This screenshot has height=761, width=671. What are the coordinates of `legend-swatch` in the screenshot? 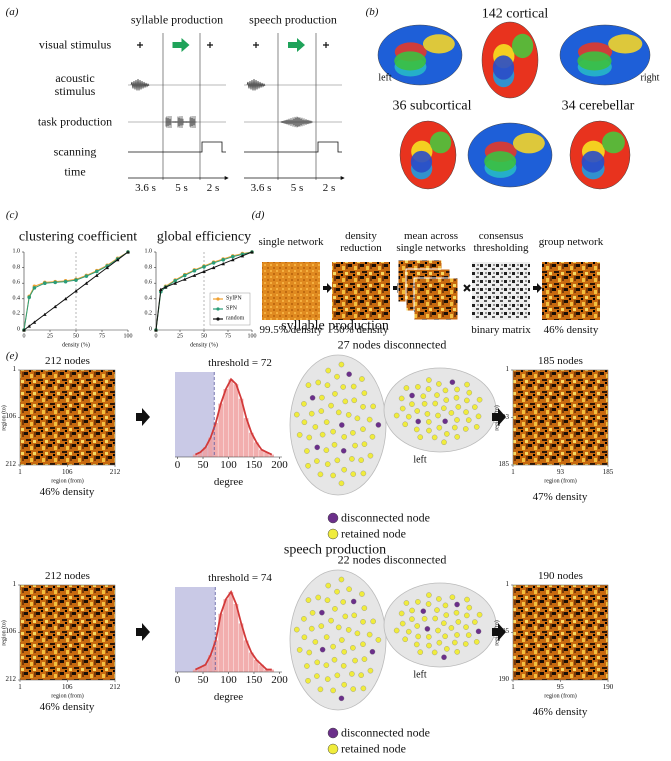 It's located at (333, 518).